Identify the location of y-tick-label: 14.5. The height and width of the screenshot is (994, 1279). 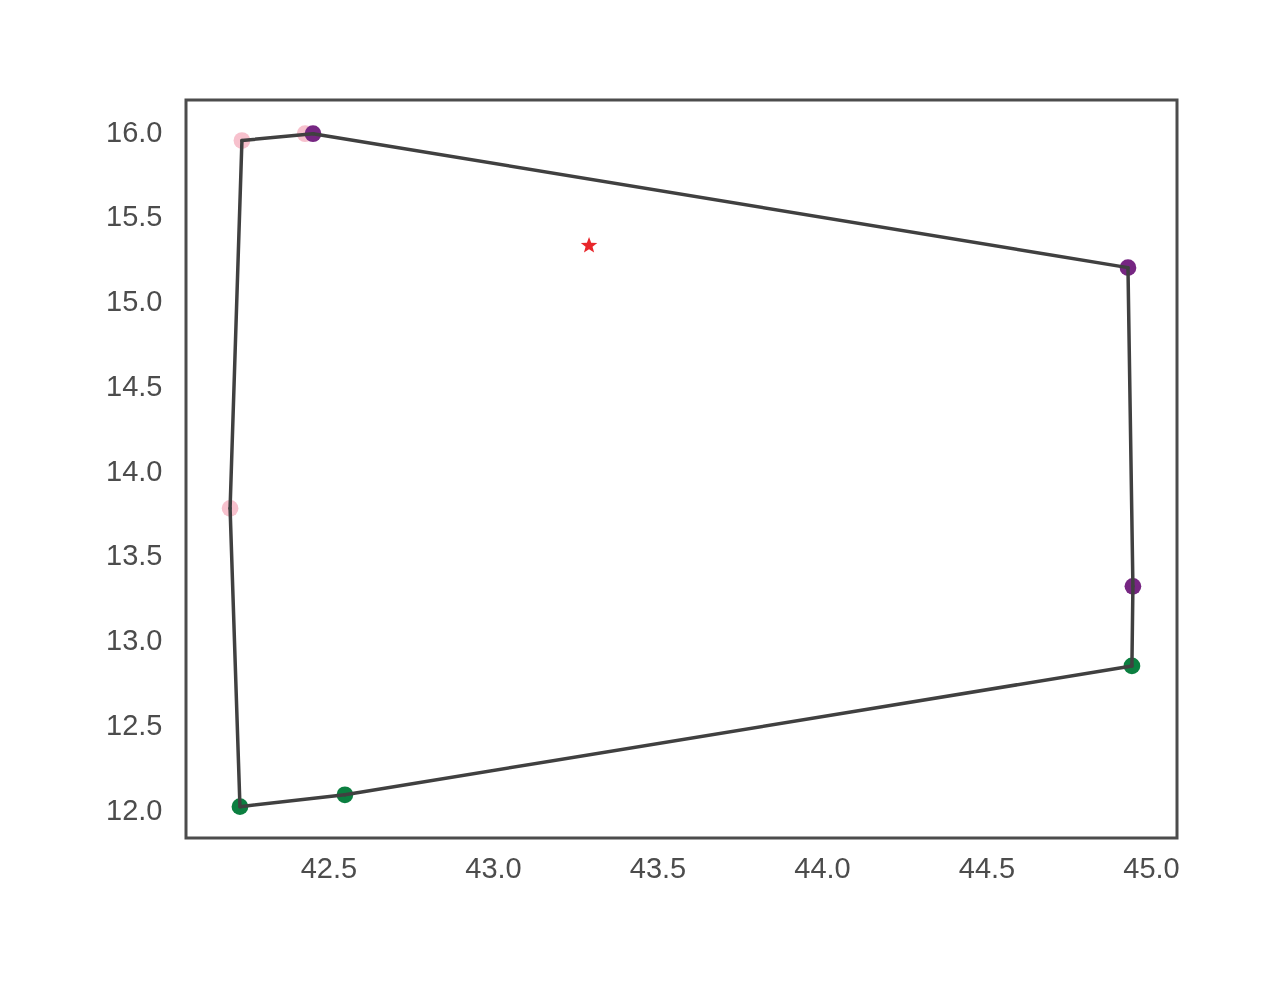
(134, 385).